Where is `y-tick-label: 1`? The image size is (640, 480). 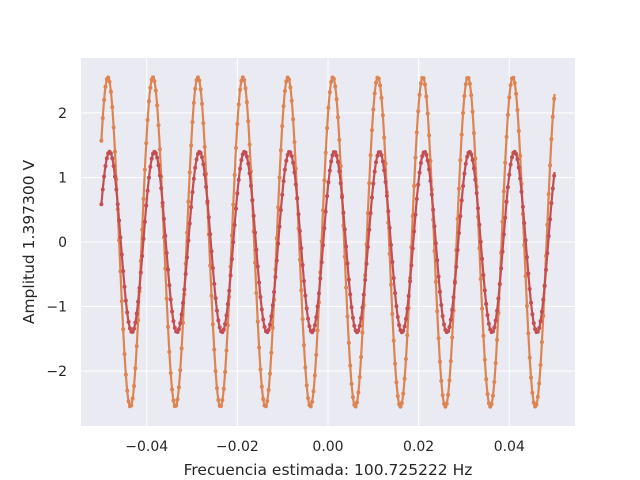
y-tick-label: 1 is located at coordinates (62, 178).